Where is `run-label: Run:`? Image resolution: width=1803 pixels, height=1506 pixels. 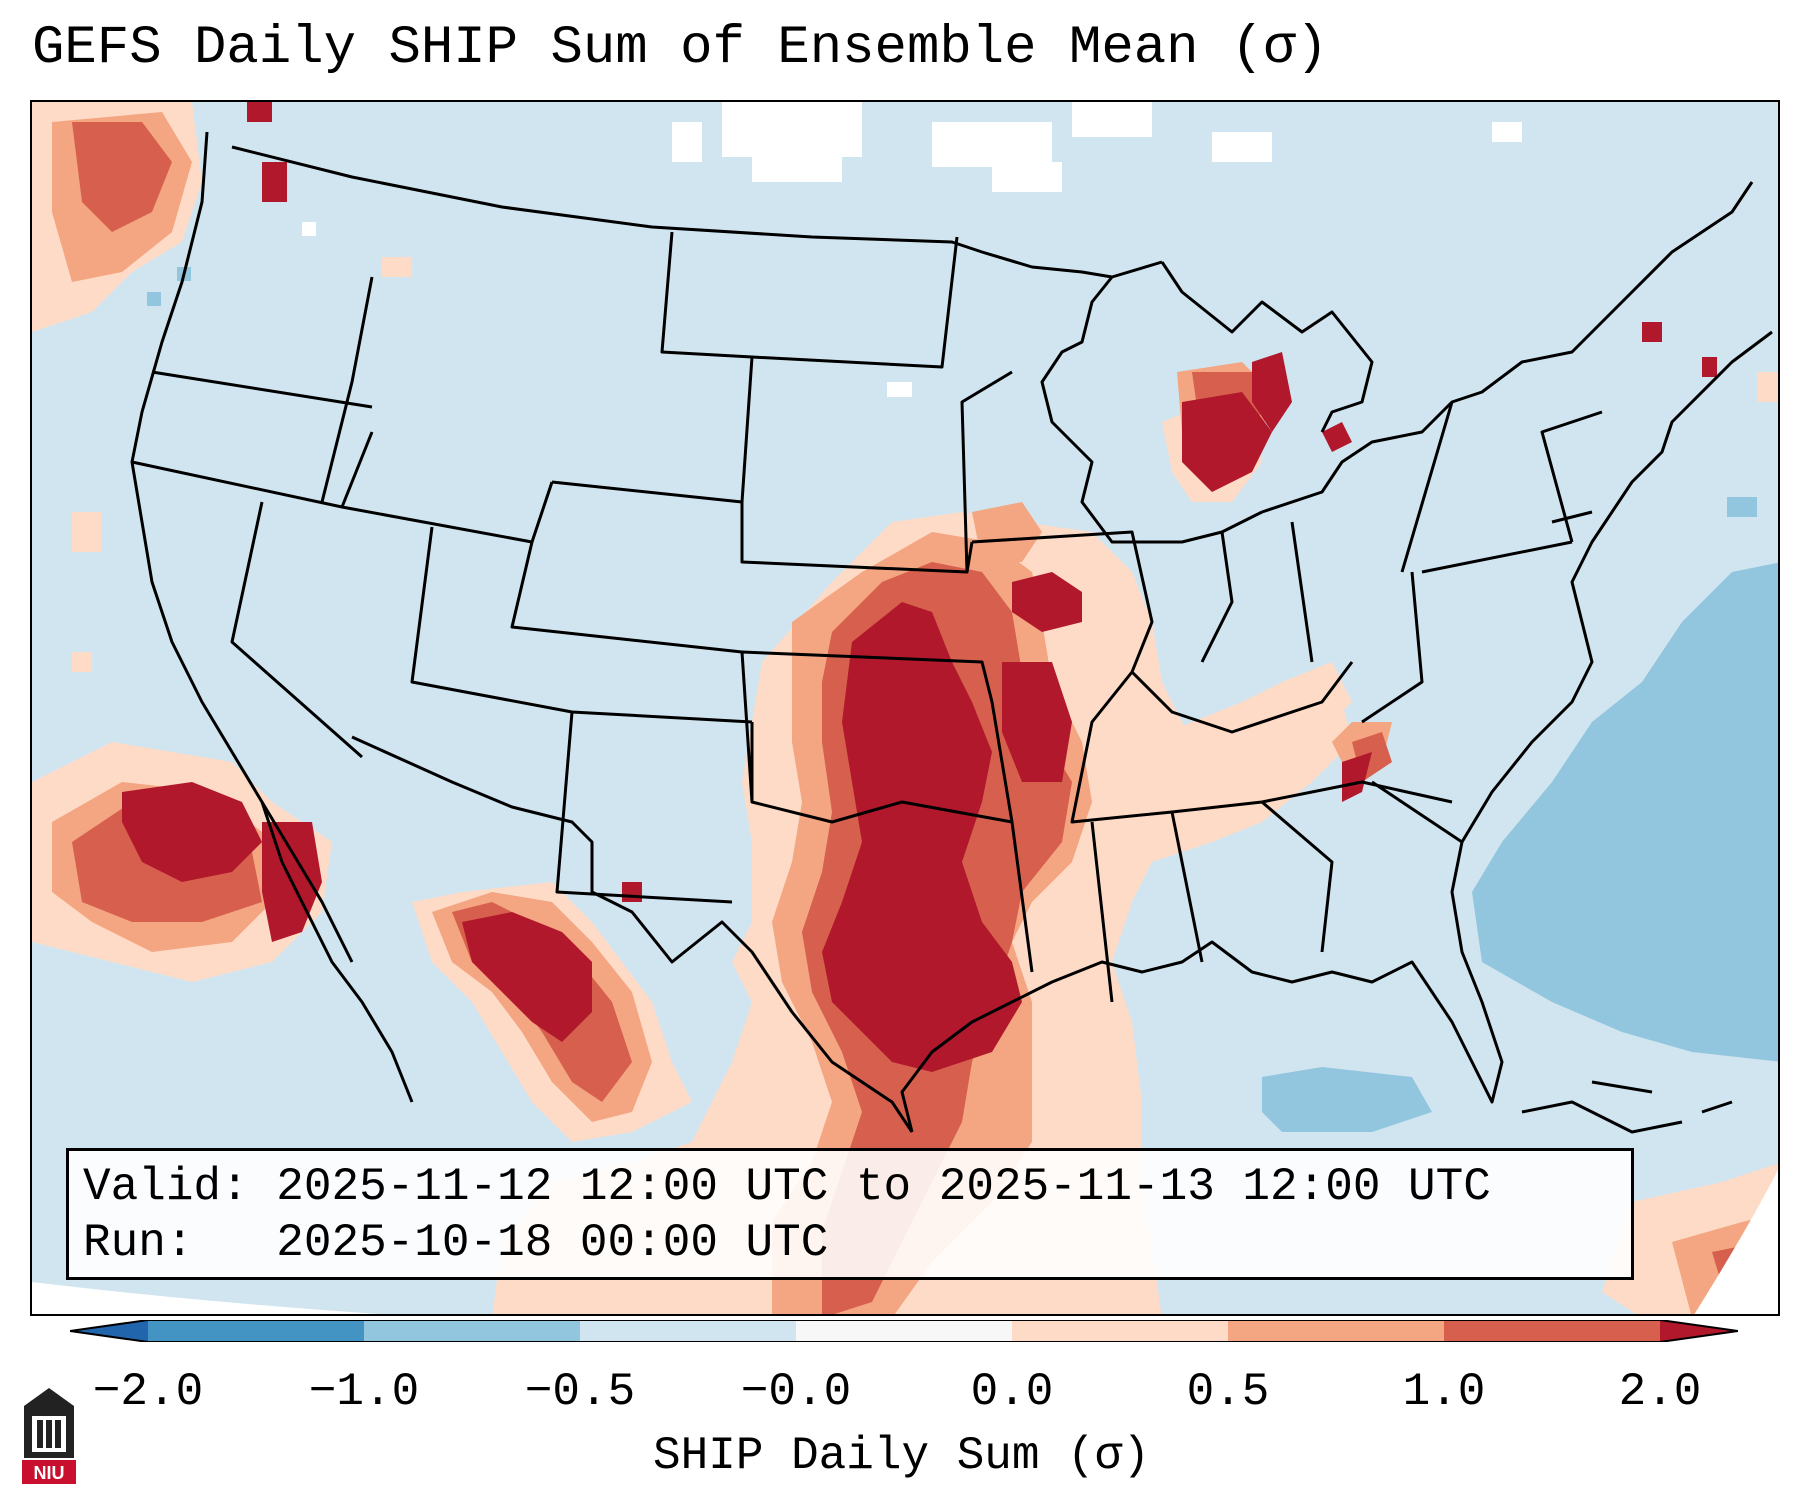 run-label: Run: is located at coordinates (138, 1243).